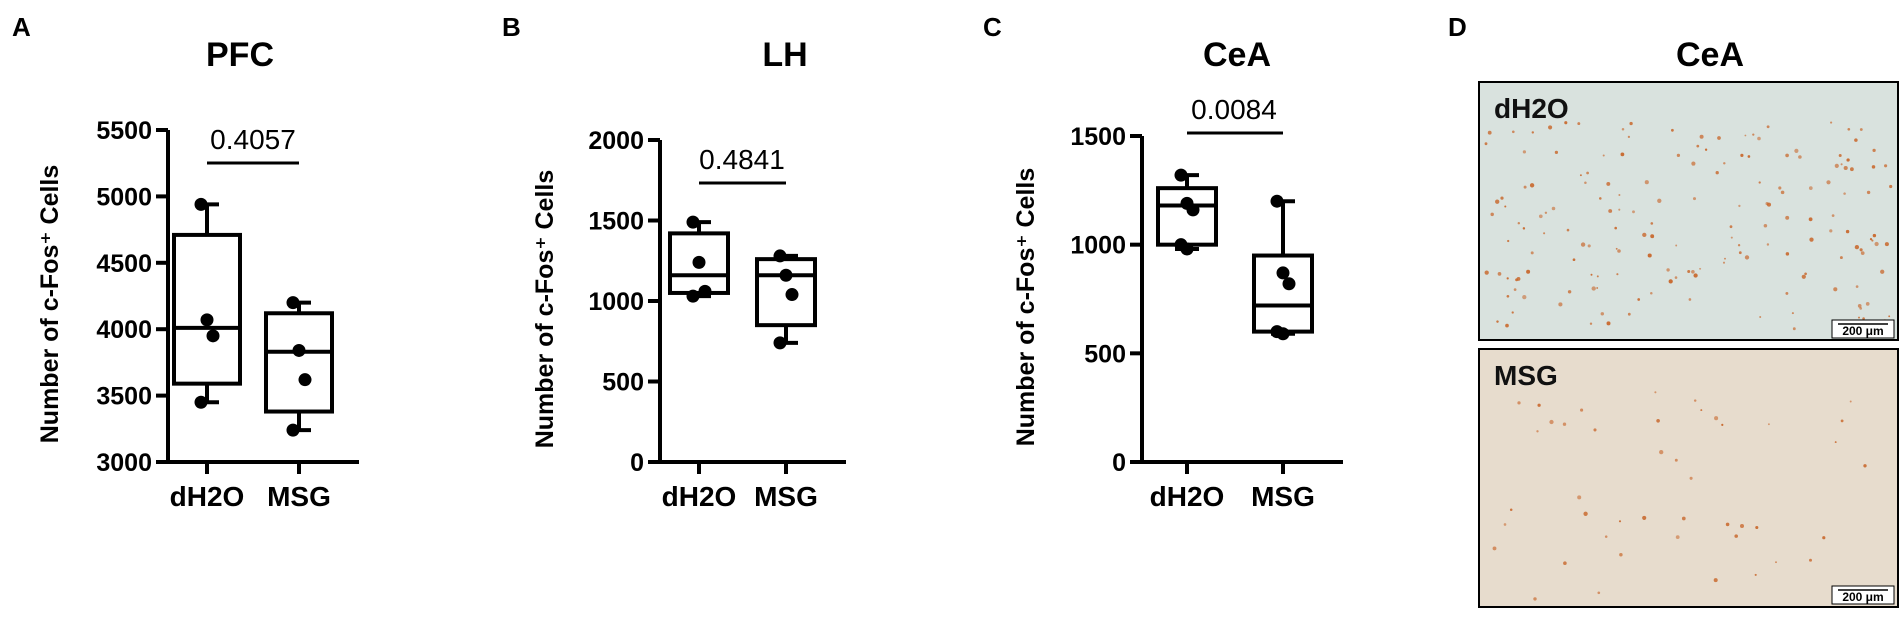 Image resolution: width=1901 pixels, height=617 pixels. I want to click on box-iqr, so click(786, 292).